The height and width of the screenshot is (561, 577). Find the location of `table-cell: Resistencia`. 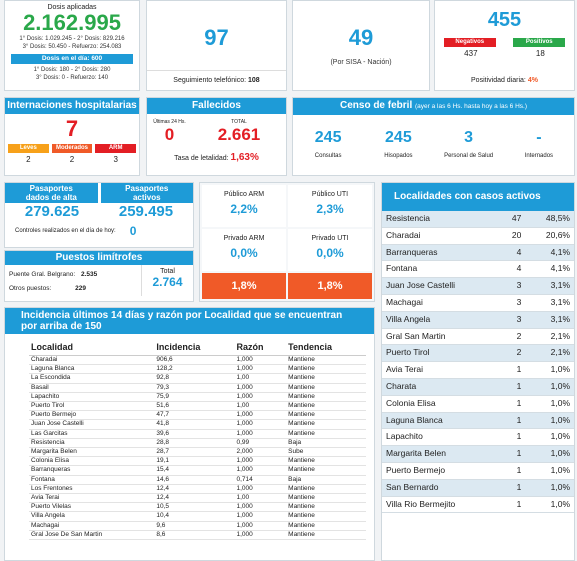

table-cell: Resistencia is located at coordinates (92, 443).